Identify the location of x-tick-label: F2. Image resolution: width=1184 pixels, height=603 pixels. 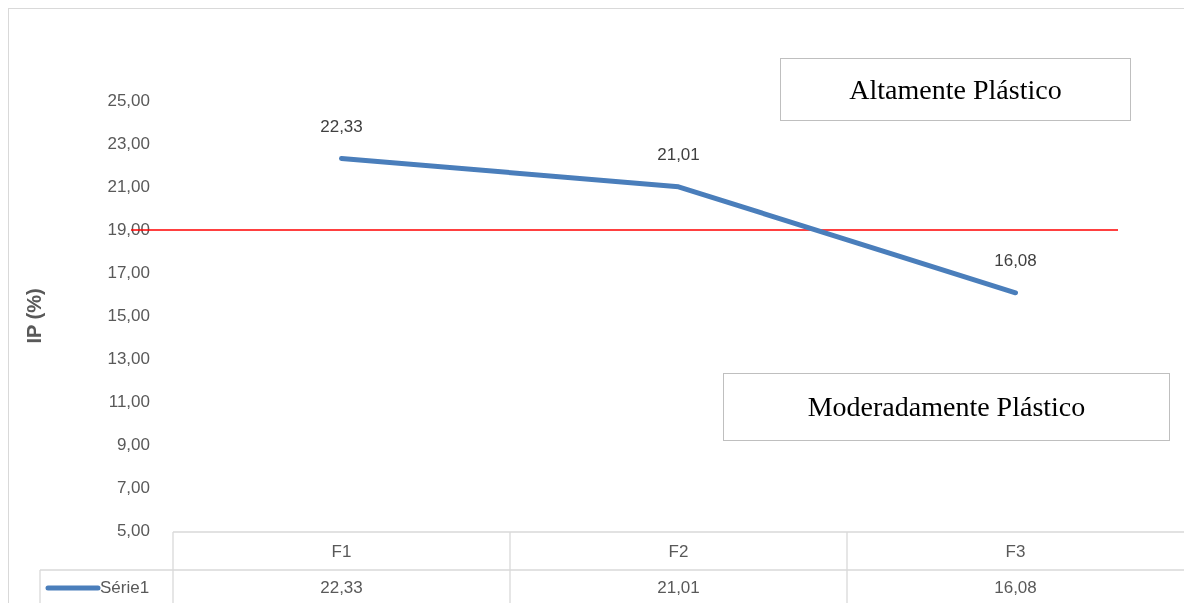
(678, 551).